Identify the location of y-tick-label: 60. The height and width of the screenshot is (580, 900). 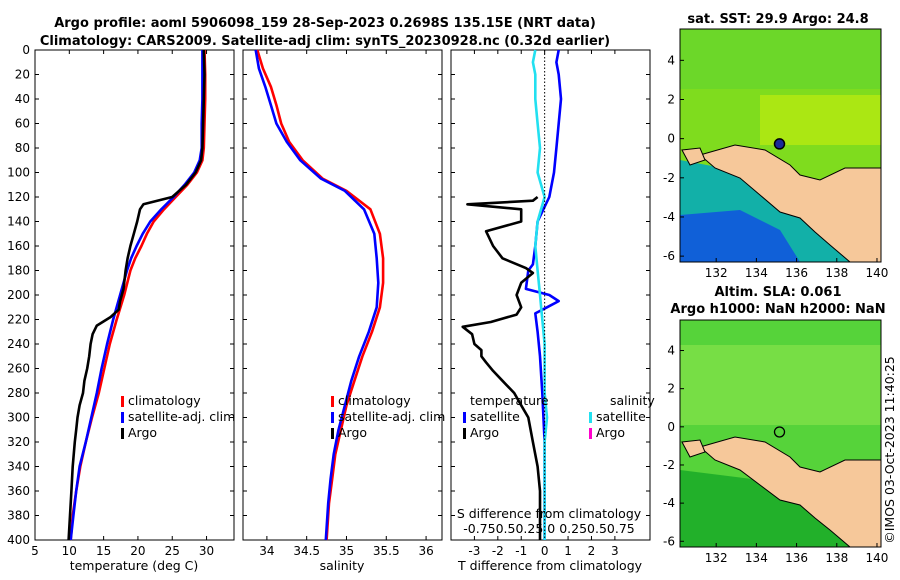
(22, 124).